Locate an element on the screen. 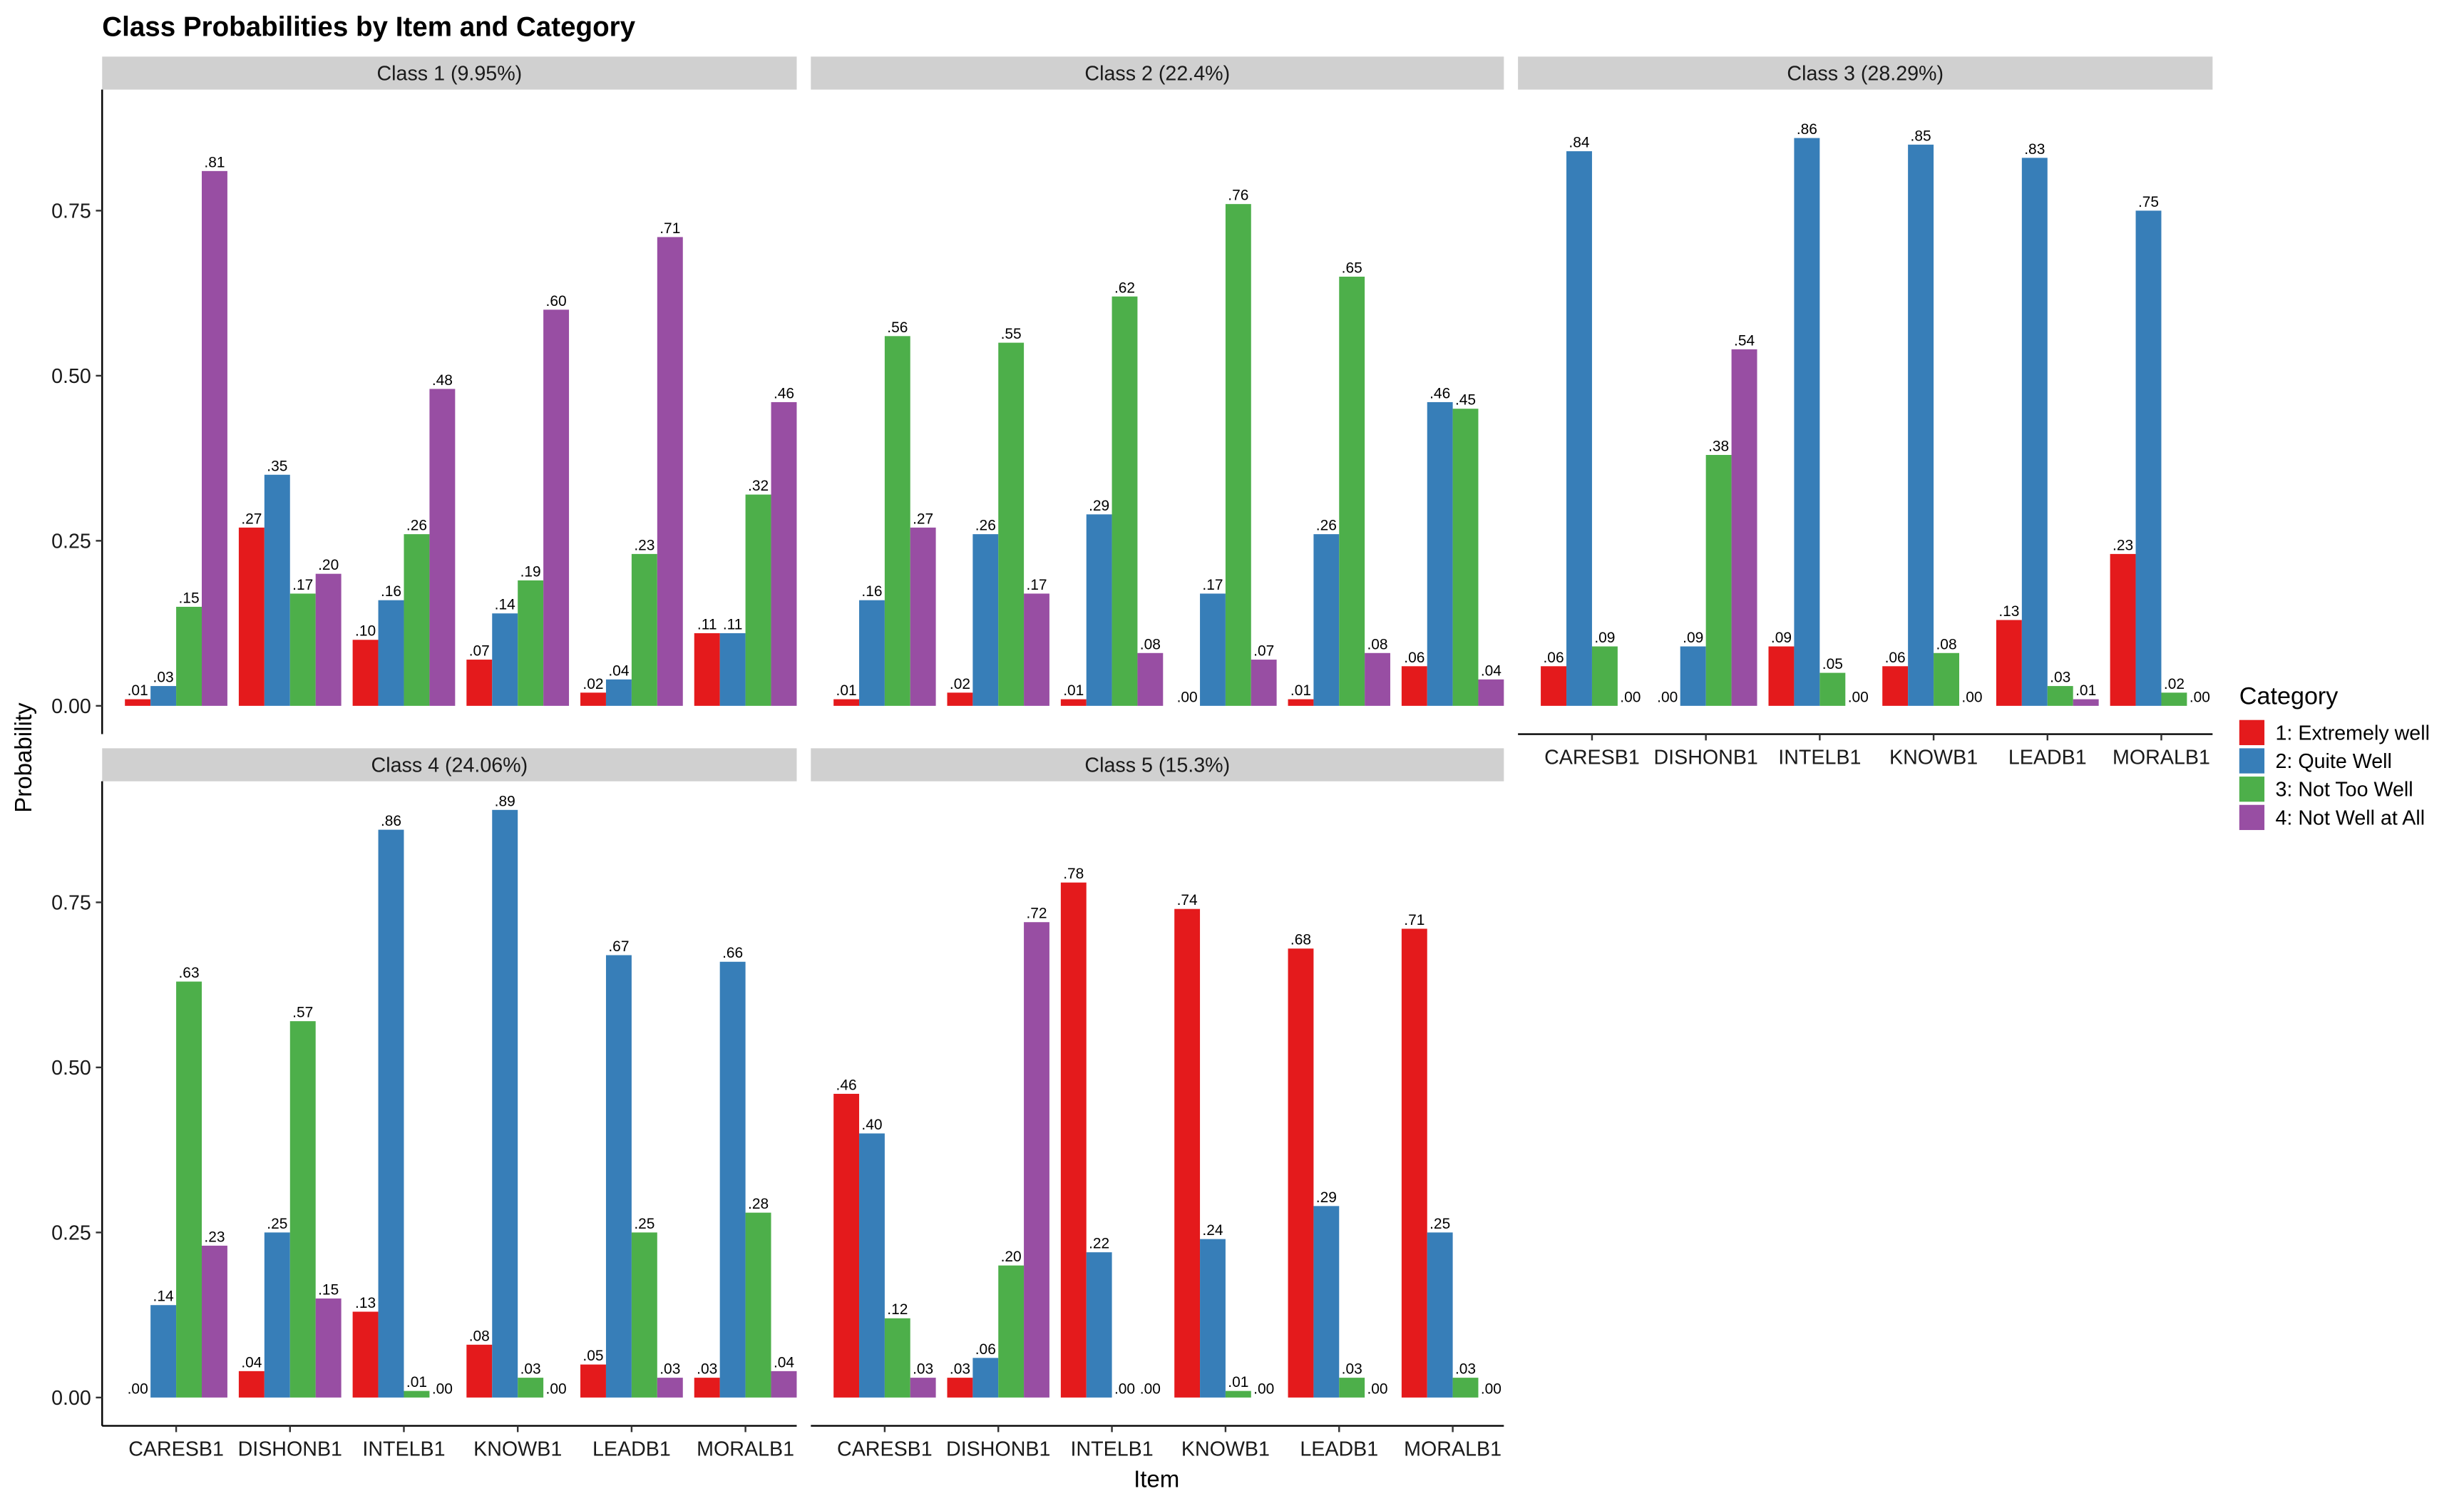 The height and width of the screenshot is (1506, 2464). bar-value-label: .04 is located at coordinates (618, 670).